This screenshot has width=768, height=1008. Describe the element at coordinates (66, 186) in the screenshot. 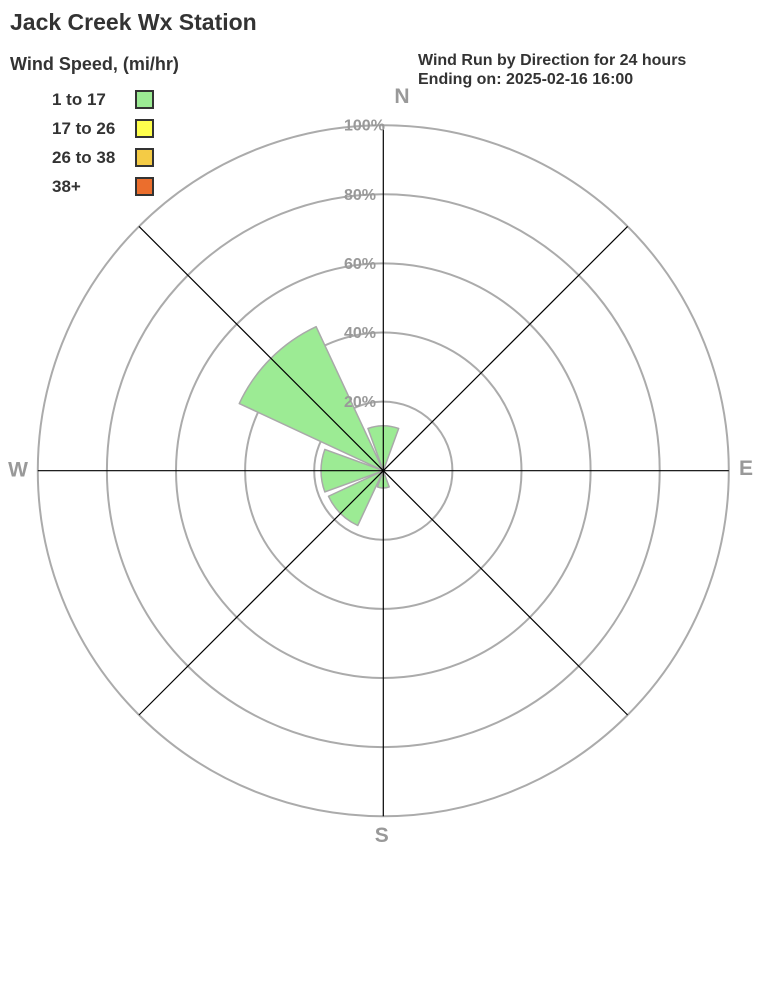

I see `legend-item-label: 38+` at that location.